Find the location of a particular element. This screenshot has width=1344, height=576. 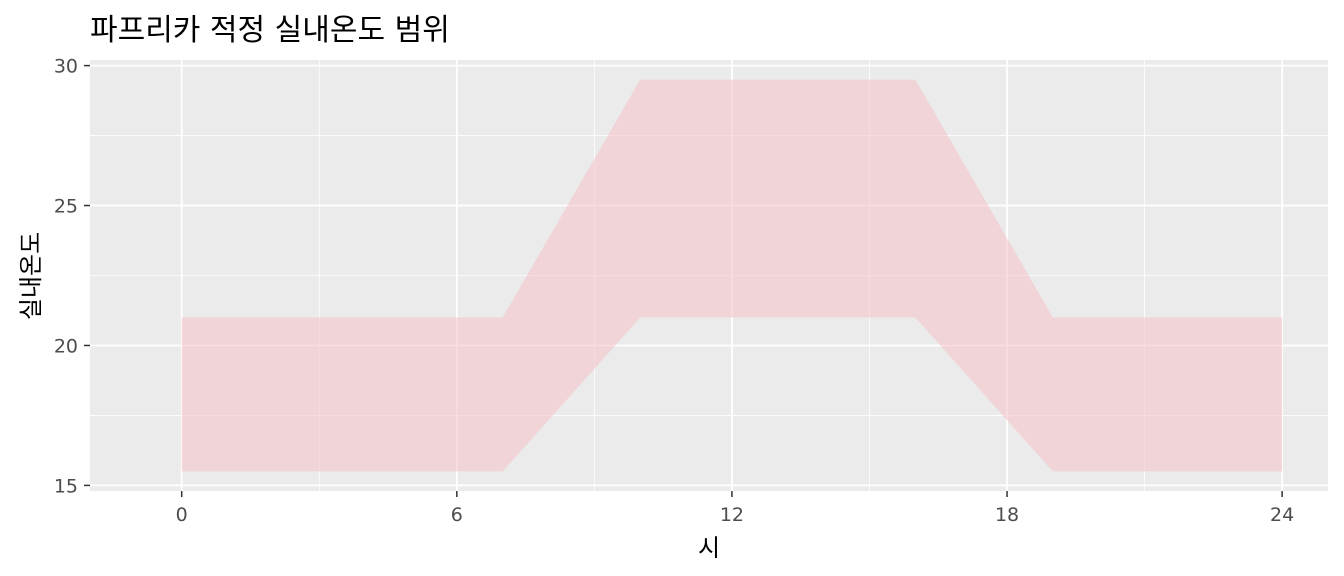

y-tick-label: 30 is located at coordinates (66, 67).